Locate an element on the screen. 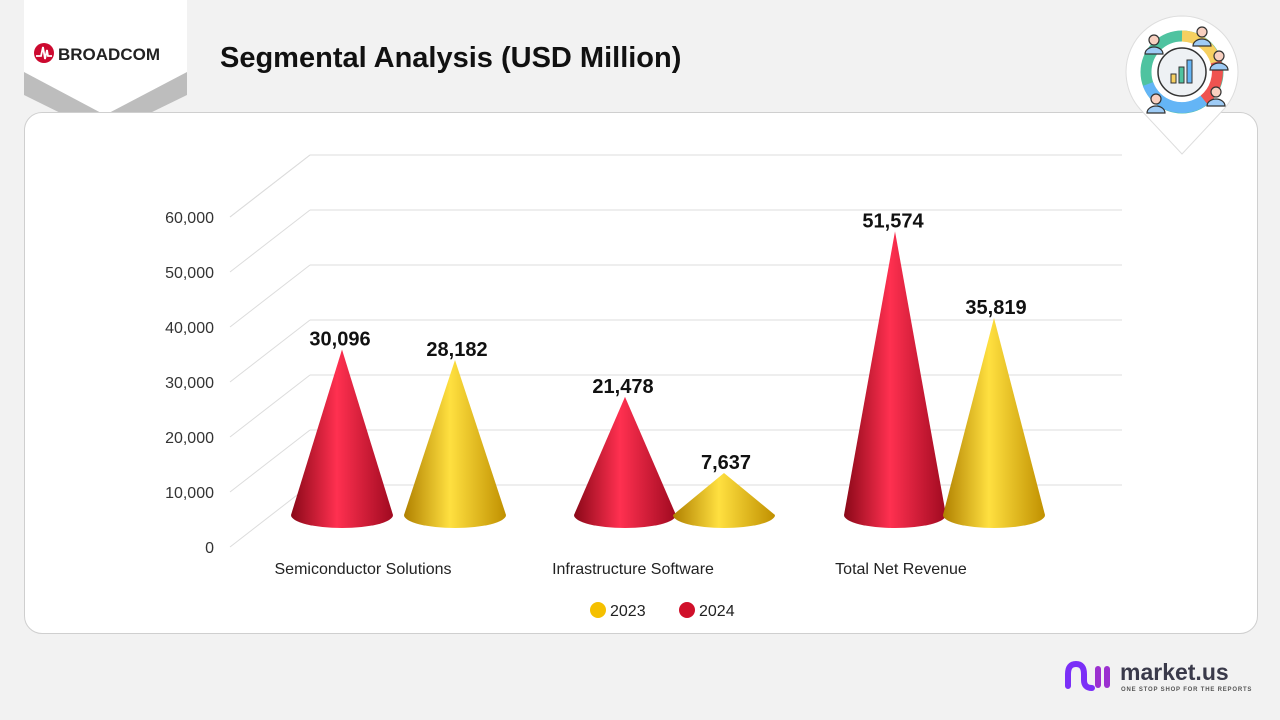 The width and height of the screenshot is (1280, 720). y-tick-label: 30,000 is located at coordinates (189, 383).